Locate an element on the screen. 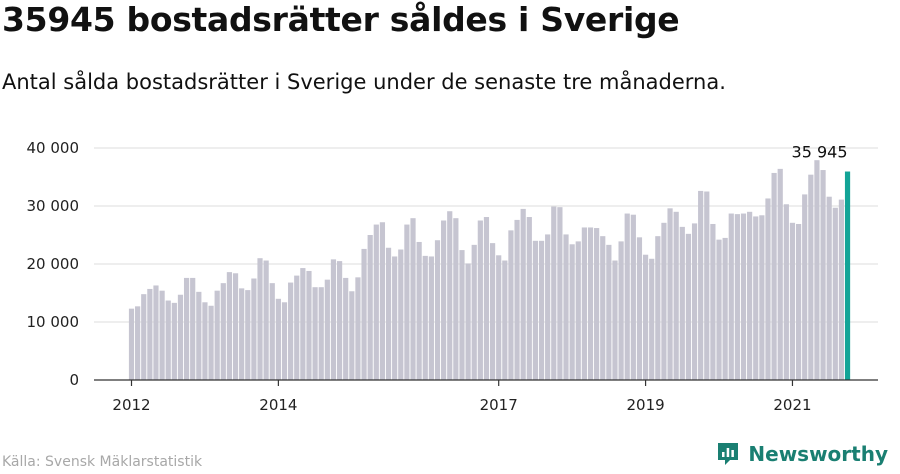 The image size is (900, 474). y-tick-label: 30 000 is located at coordinates (53, 206).